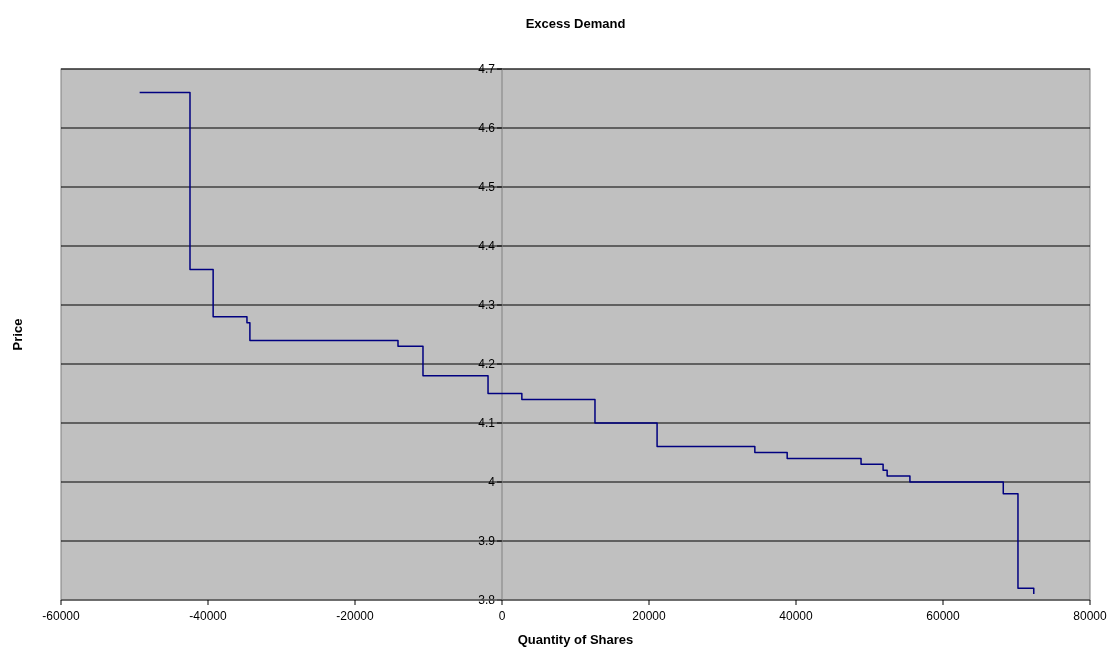 This screenshot has width=1119, height=666. What do you see at coordinates (796, 616) in the screenshot?
I see `x-tick-label: 40000` at bounding box center [796, 616].